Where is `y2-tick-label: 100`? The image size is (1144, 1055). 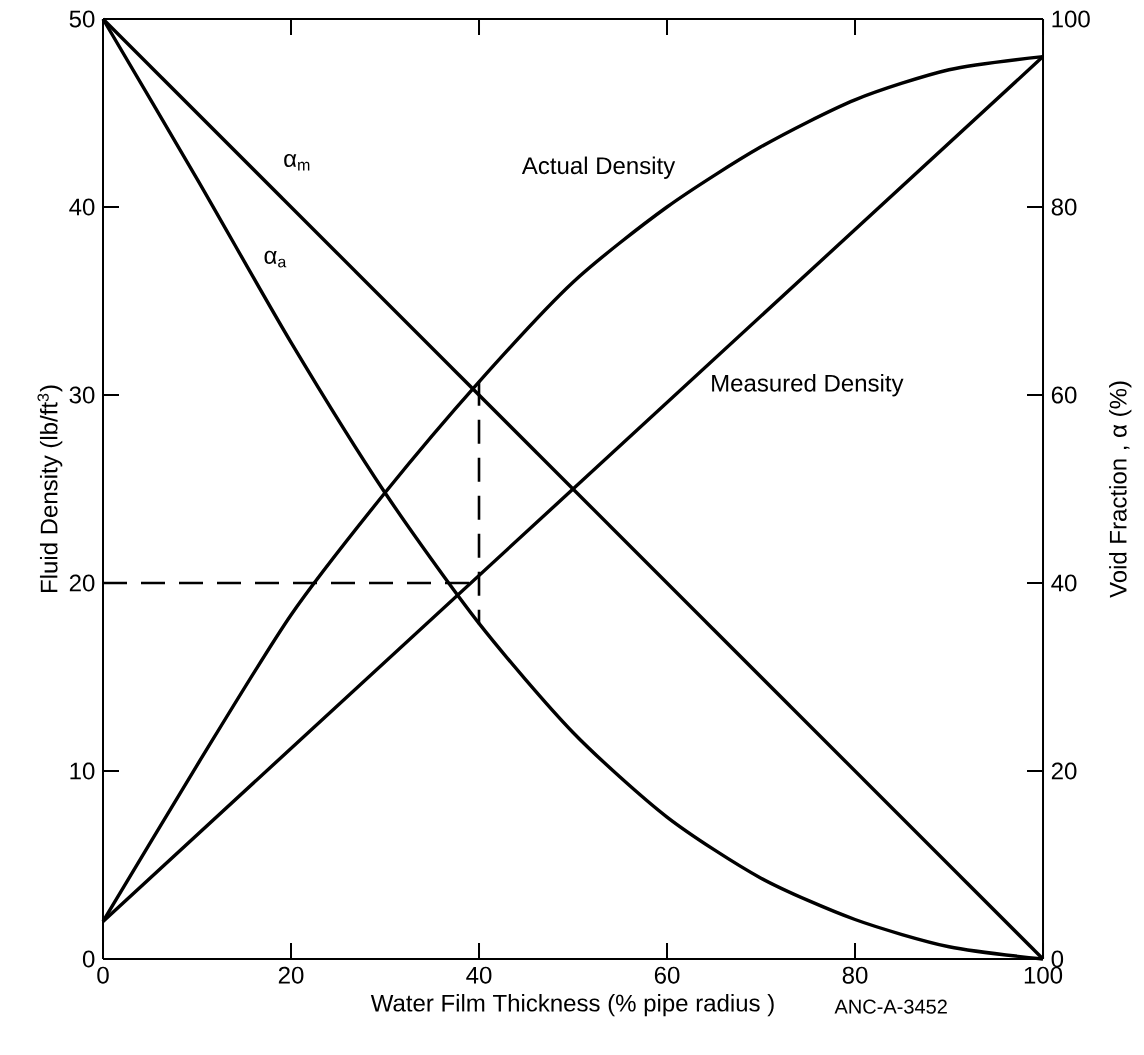
y2-tick-label: 100 is located at coordinates (1071, 19).